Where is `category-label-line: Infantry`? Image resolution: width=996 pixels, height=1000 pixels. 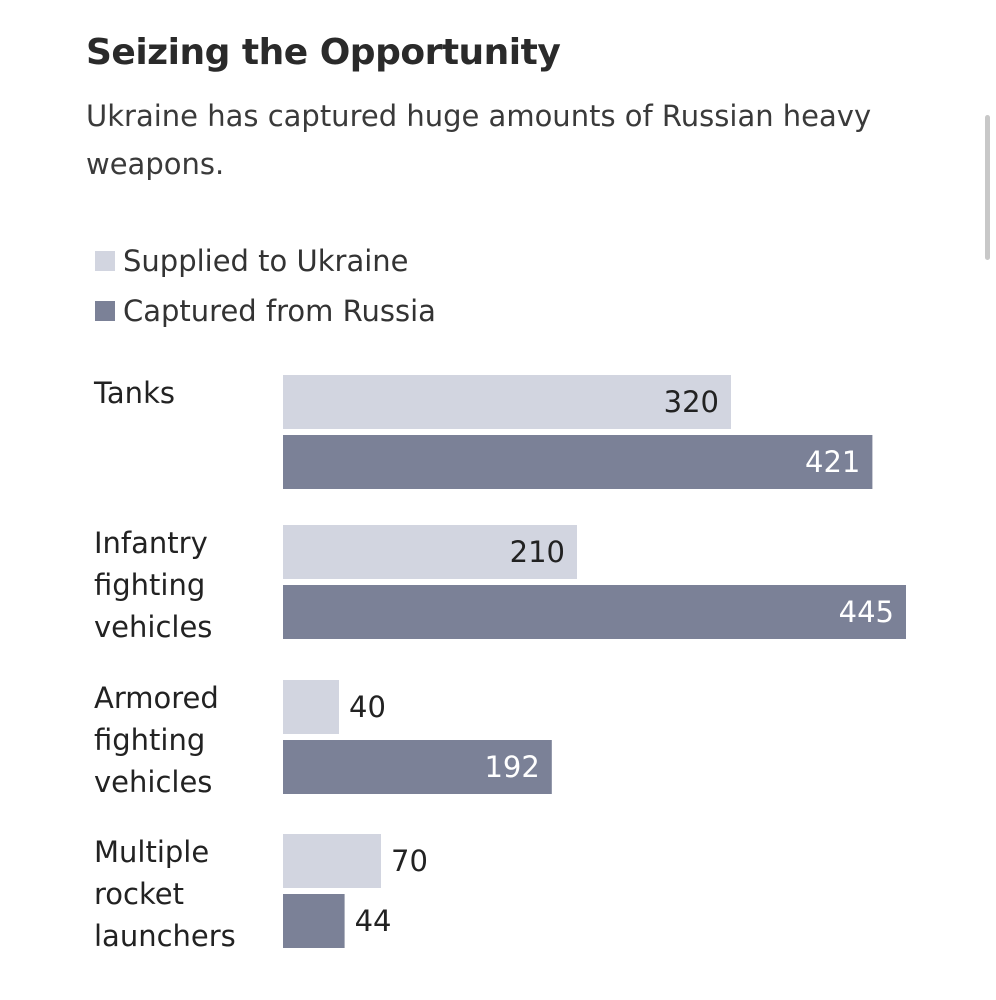 category-label-line: Infantry is located at coordinates (151, 543).